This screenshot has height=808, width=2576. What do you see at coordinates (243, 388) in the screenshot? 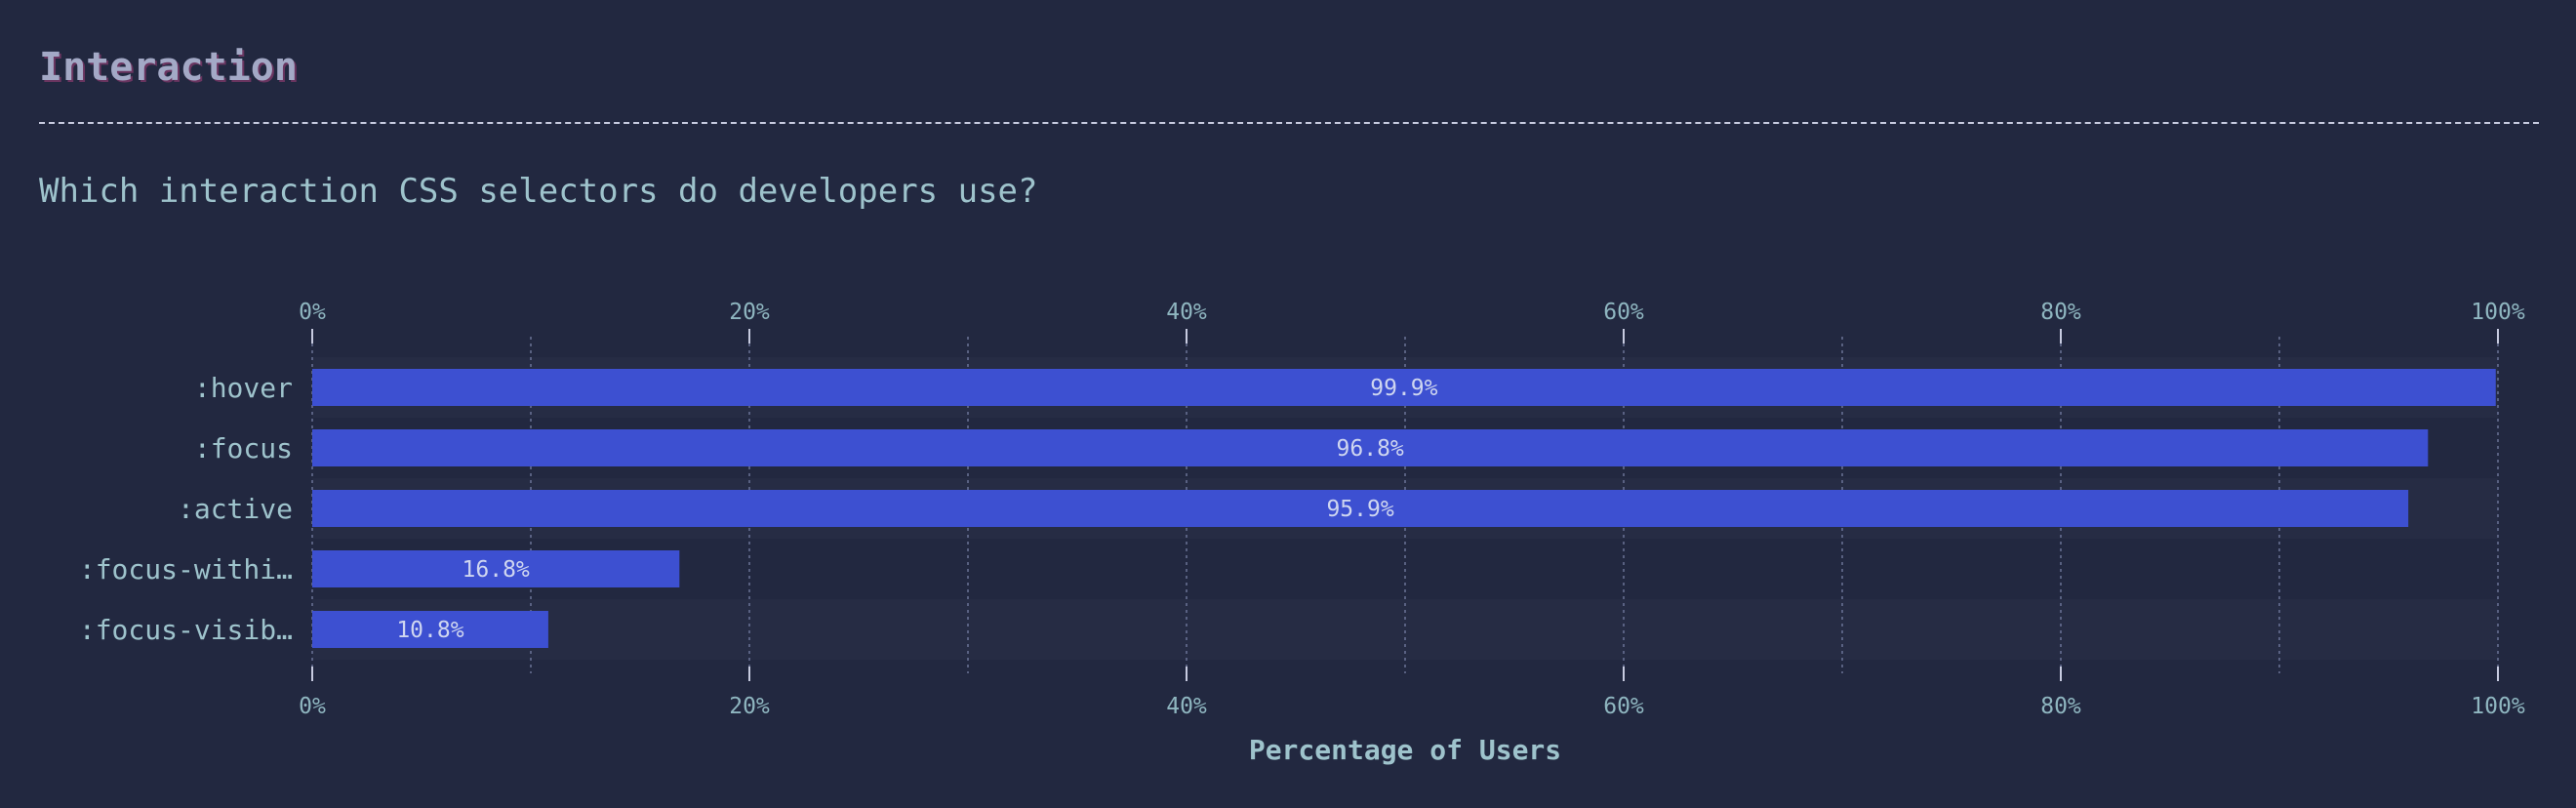
I see `category-label: :hover` at bounding box center [243, 388].